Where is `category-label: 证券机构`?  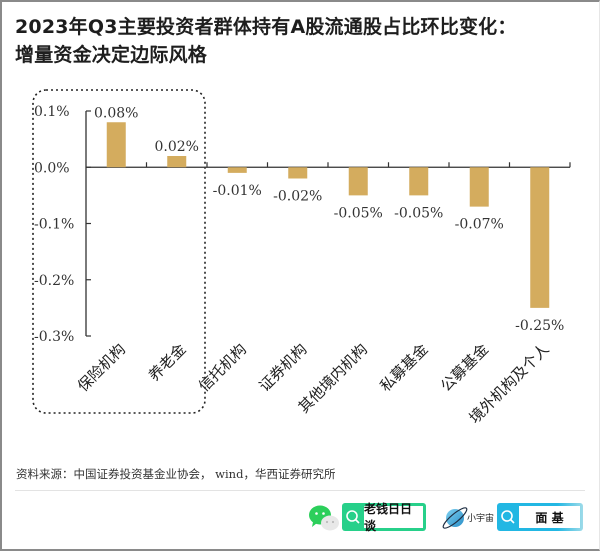 category-label: 证券机构 is located at coordinates (282, 367).